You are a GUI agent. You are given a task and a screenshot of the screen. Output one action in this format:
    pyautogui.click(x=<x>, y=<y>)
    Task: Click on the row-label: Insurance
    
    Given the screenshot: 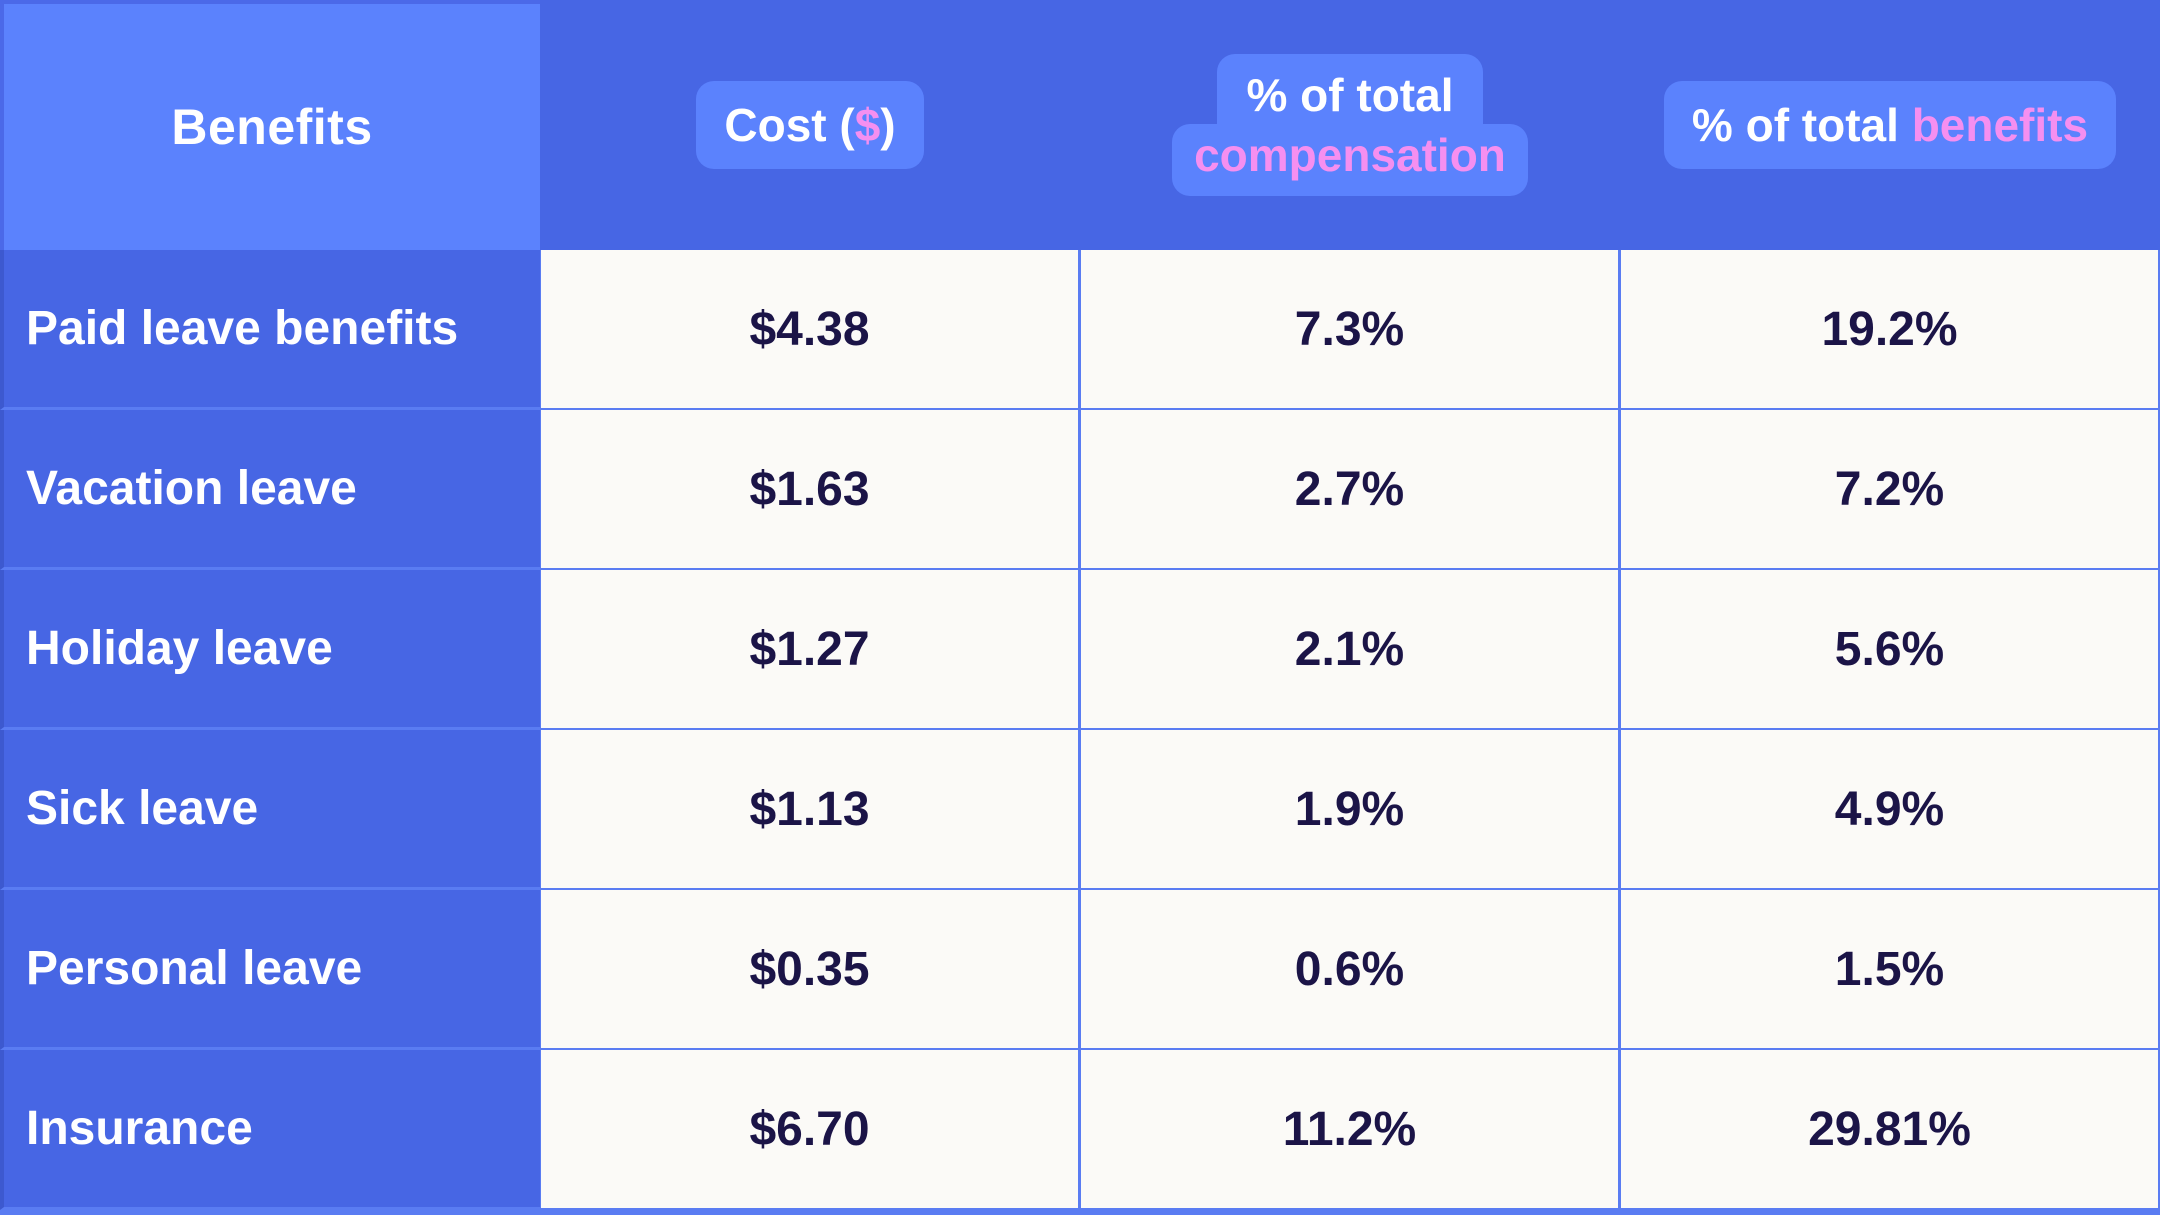 What is the action you would take?
    pyautogui.click(x=270, y=1130)
    